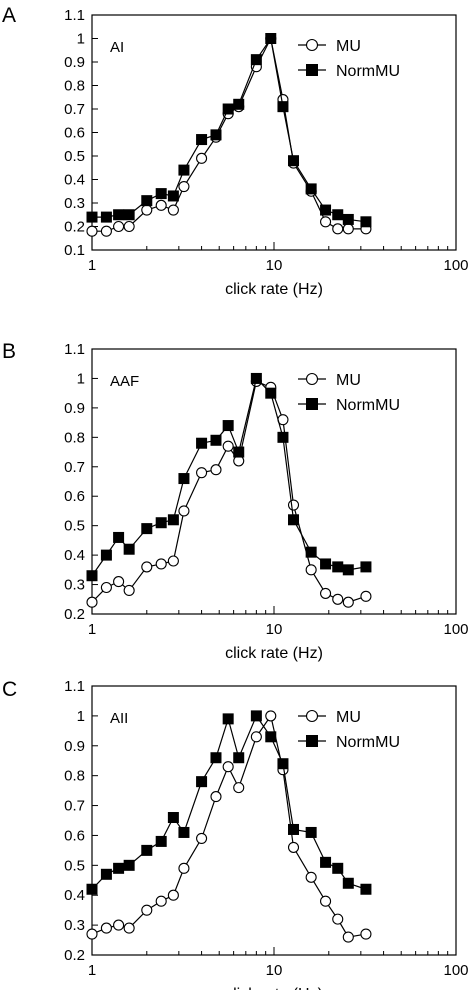  I want to click on y-tick-label: 0.9, so click(74, 408).